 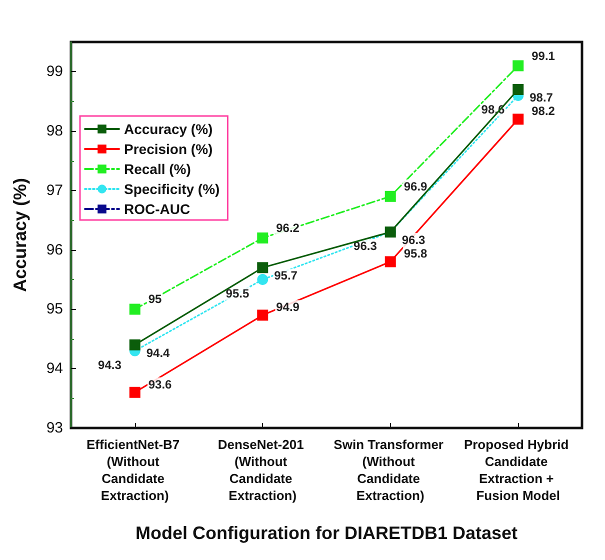 I want to click on legend-label: ROC-AUC, so click(x=157, y=209).